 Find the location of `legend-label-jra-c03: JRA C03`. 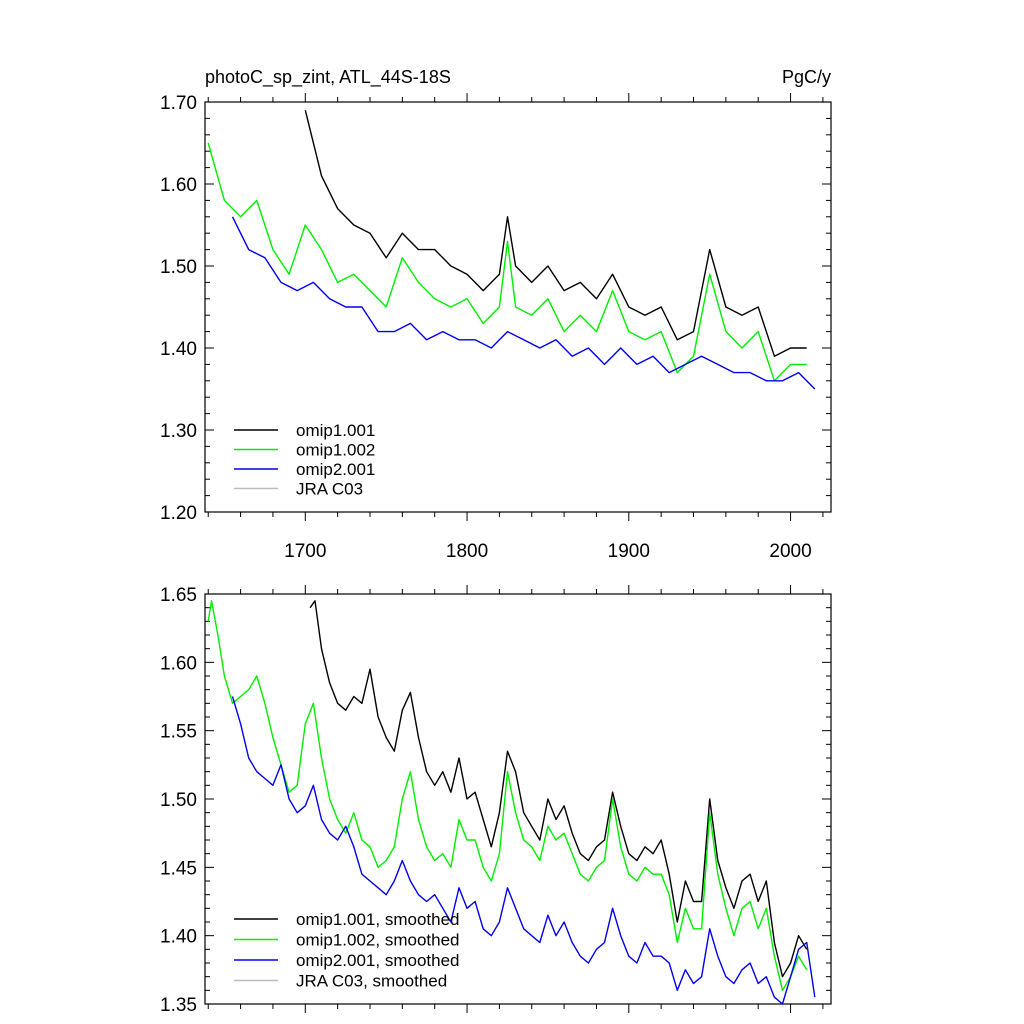

legend-label-jra-c03: JRA C03 is located at coordinates (329, 489).